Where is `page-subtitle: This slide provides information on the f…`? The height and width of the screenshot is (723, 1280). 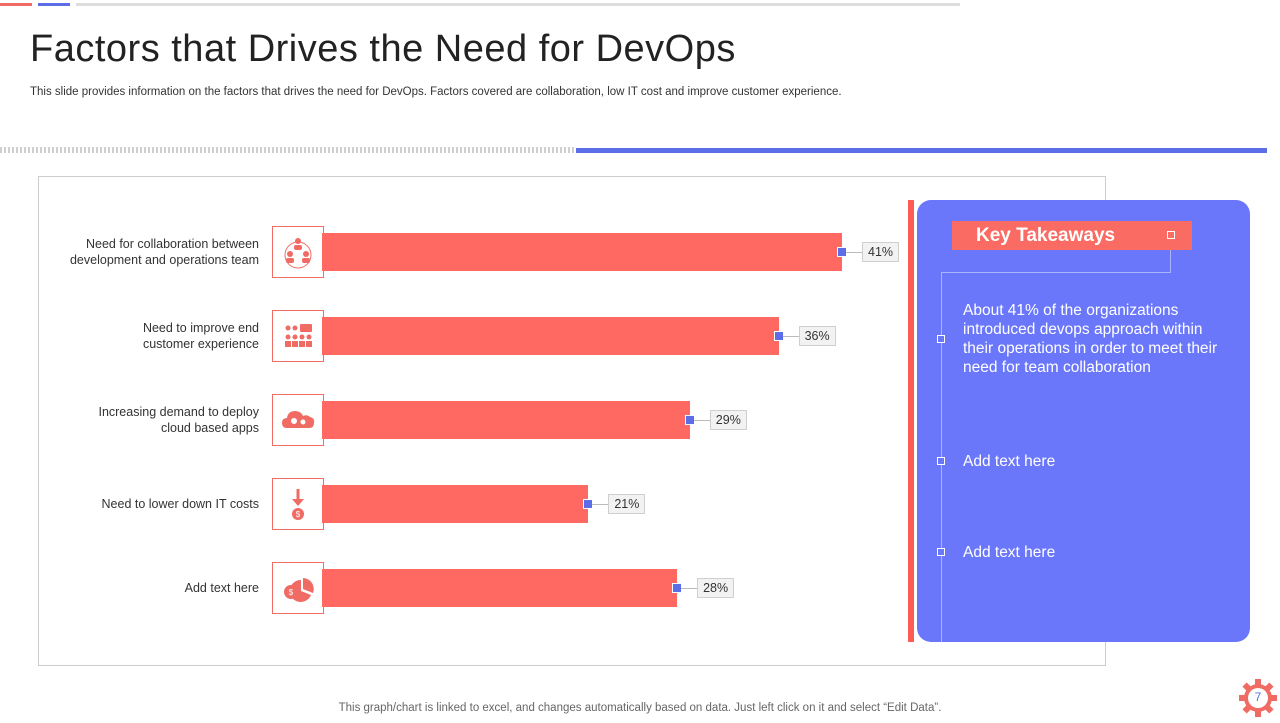
page-subtitle: This slide provides information on the f… is located at coordinates (436, 92).